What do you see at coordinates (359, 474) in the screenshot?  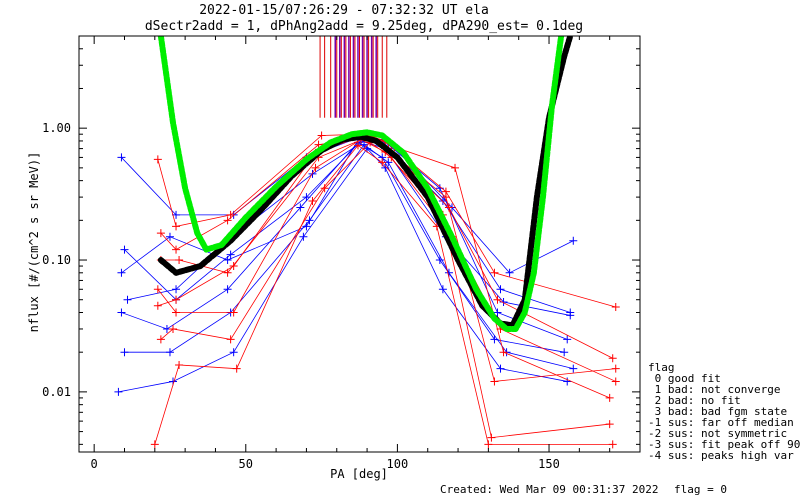 I see `x-axis-label: PA [deg]` at bounding box center [359, 474].